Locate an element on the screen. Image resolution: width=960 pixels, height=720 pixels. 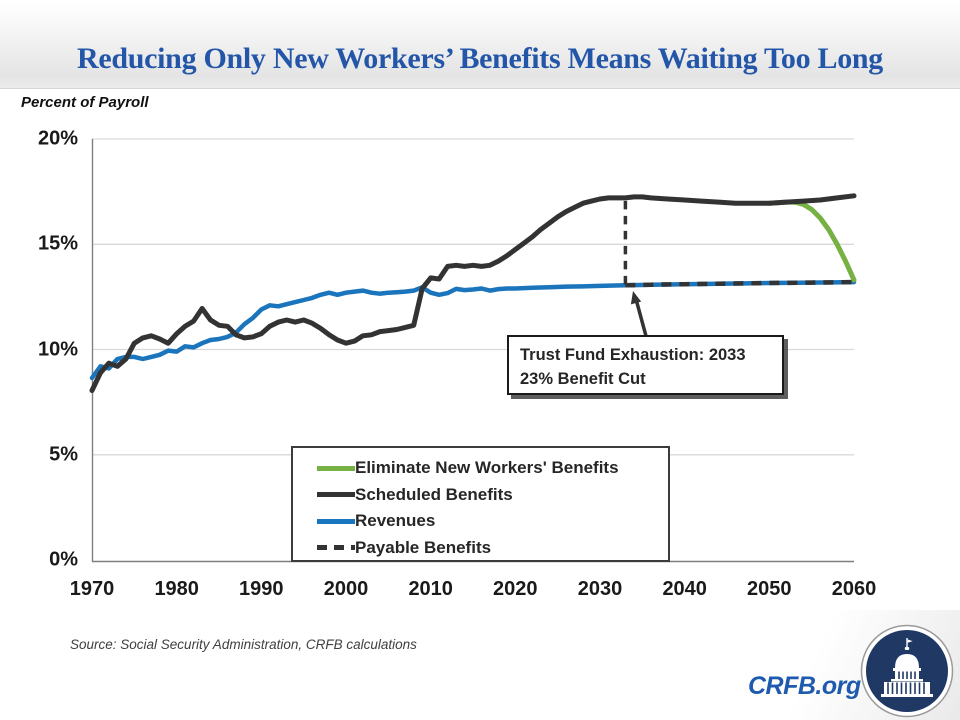
x-tick-2040: 2040 is located at coordinates (684, 589).